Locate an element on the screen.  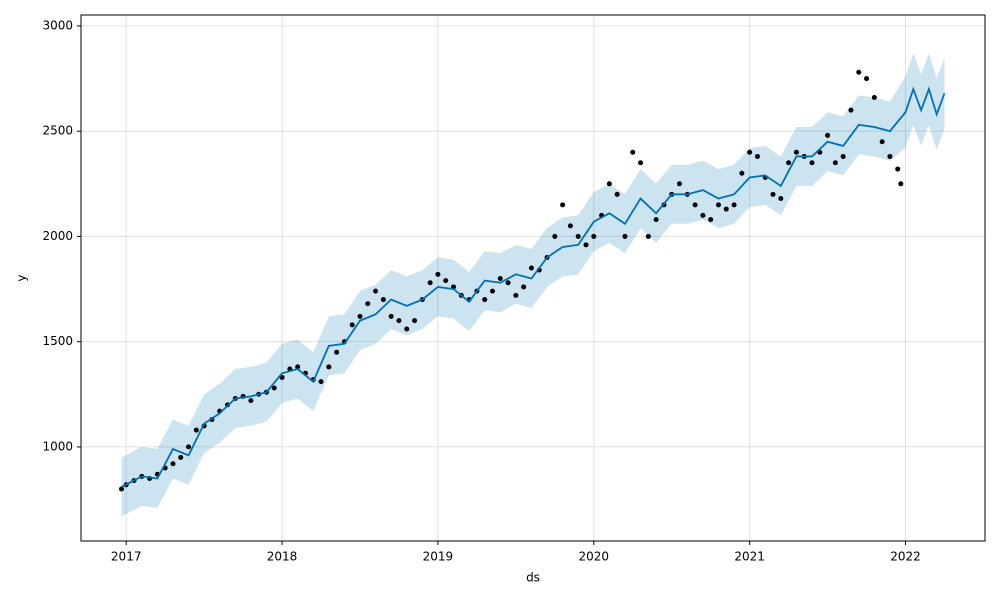
x-tick-label: 2019 is located at coordinates (438, 557).